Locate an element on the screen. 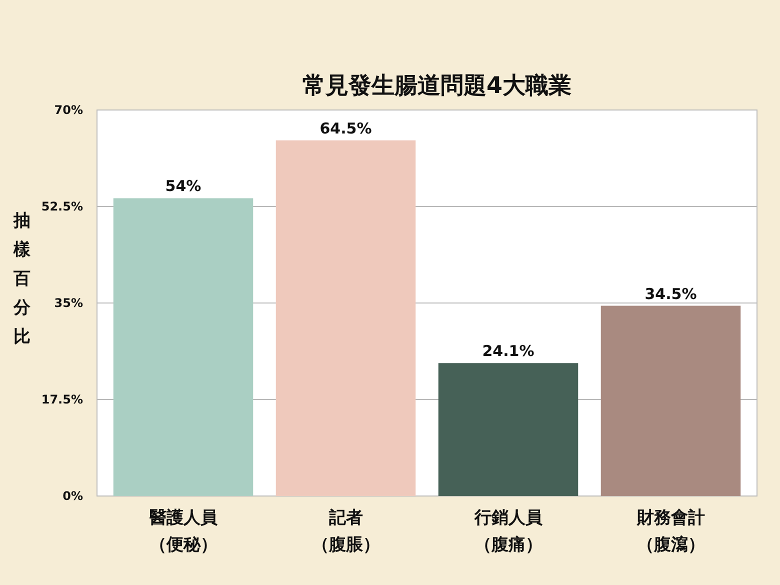 Image resolution: width=780 pixels, height=585 pixels. x-tick-label: 醫護人員（便秘） is located at coordinates (183, 531).